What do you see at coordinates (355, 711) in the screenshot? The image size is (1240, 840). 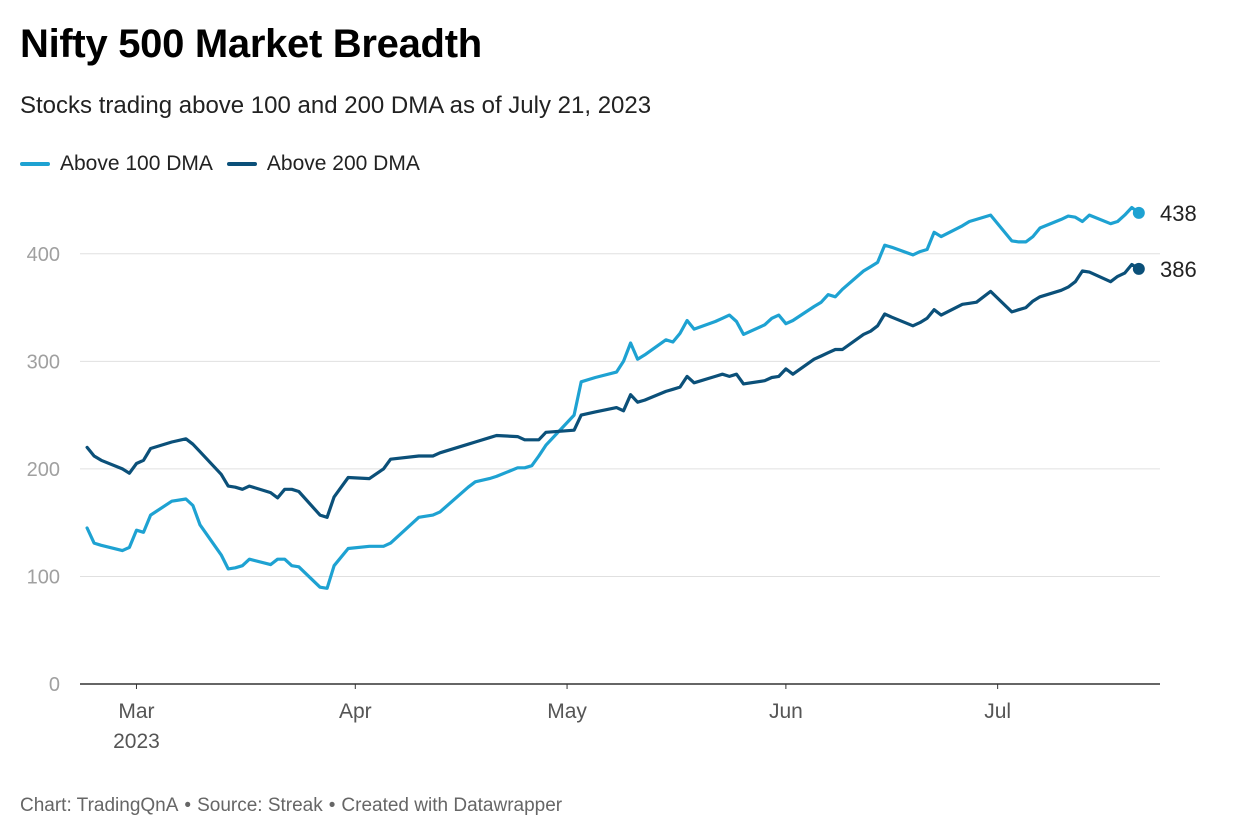 I see `x-tick-label: Apr` at bounding box center [355, 711].